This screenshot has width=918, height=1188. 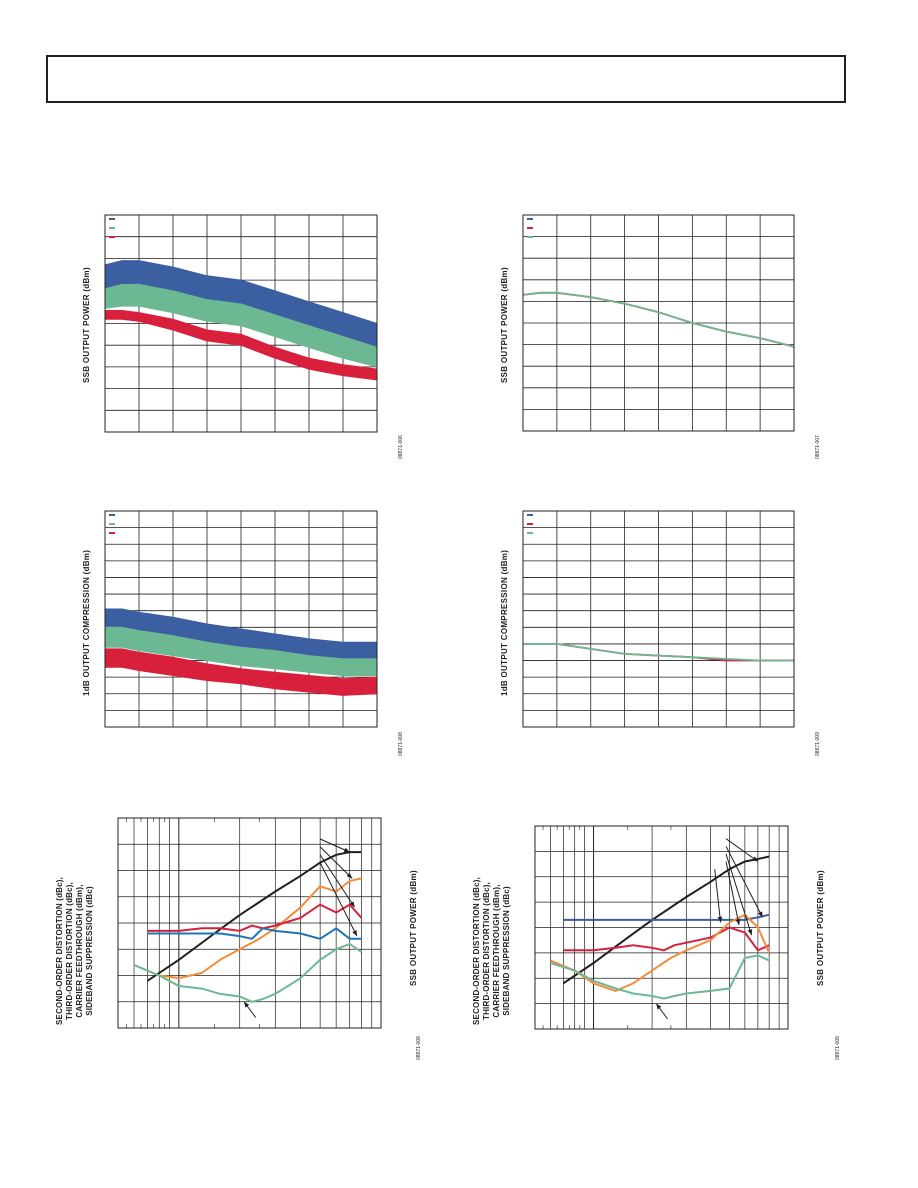 I want to click on chart-e-plot, so click(x=249, y=923).